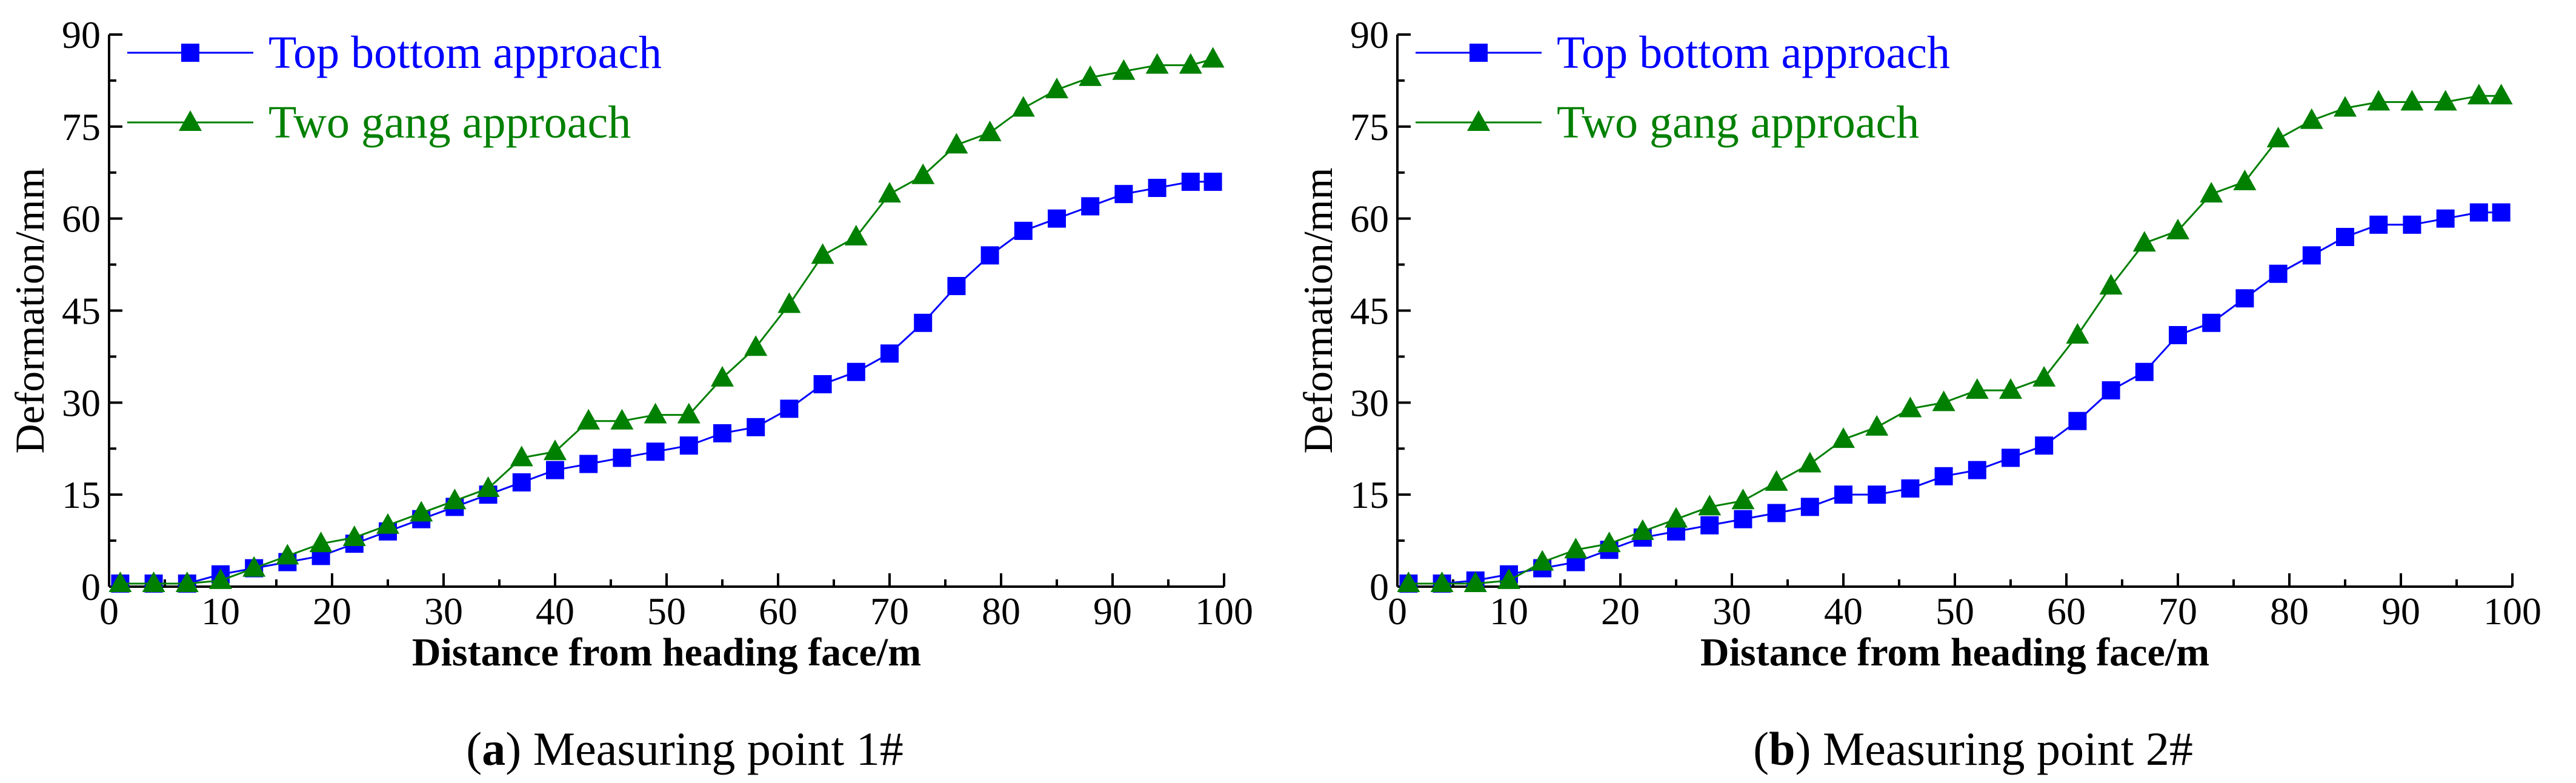 Image resolution: width=2576 pixels, height=783 pixels. What do you see at coordinates (1782, 748) in the screenshot?
I see `caption-letter: b` at bounding box center [1782, 748].